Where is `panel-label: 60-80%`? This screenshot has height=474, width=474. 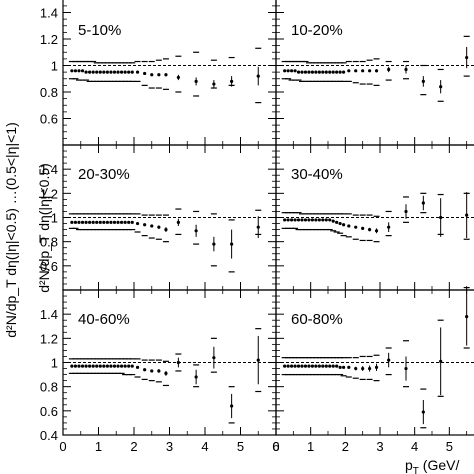
panel-label: 60-80% is located at coordinates (317, 319).